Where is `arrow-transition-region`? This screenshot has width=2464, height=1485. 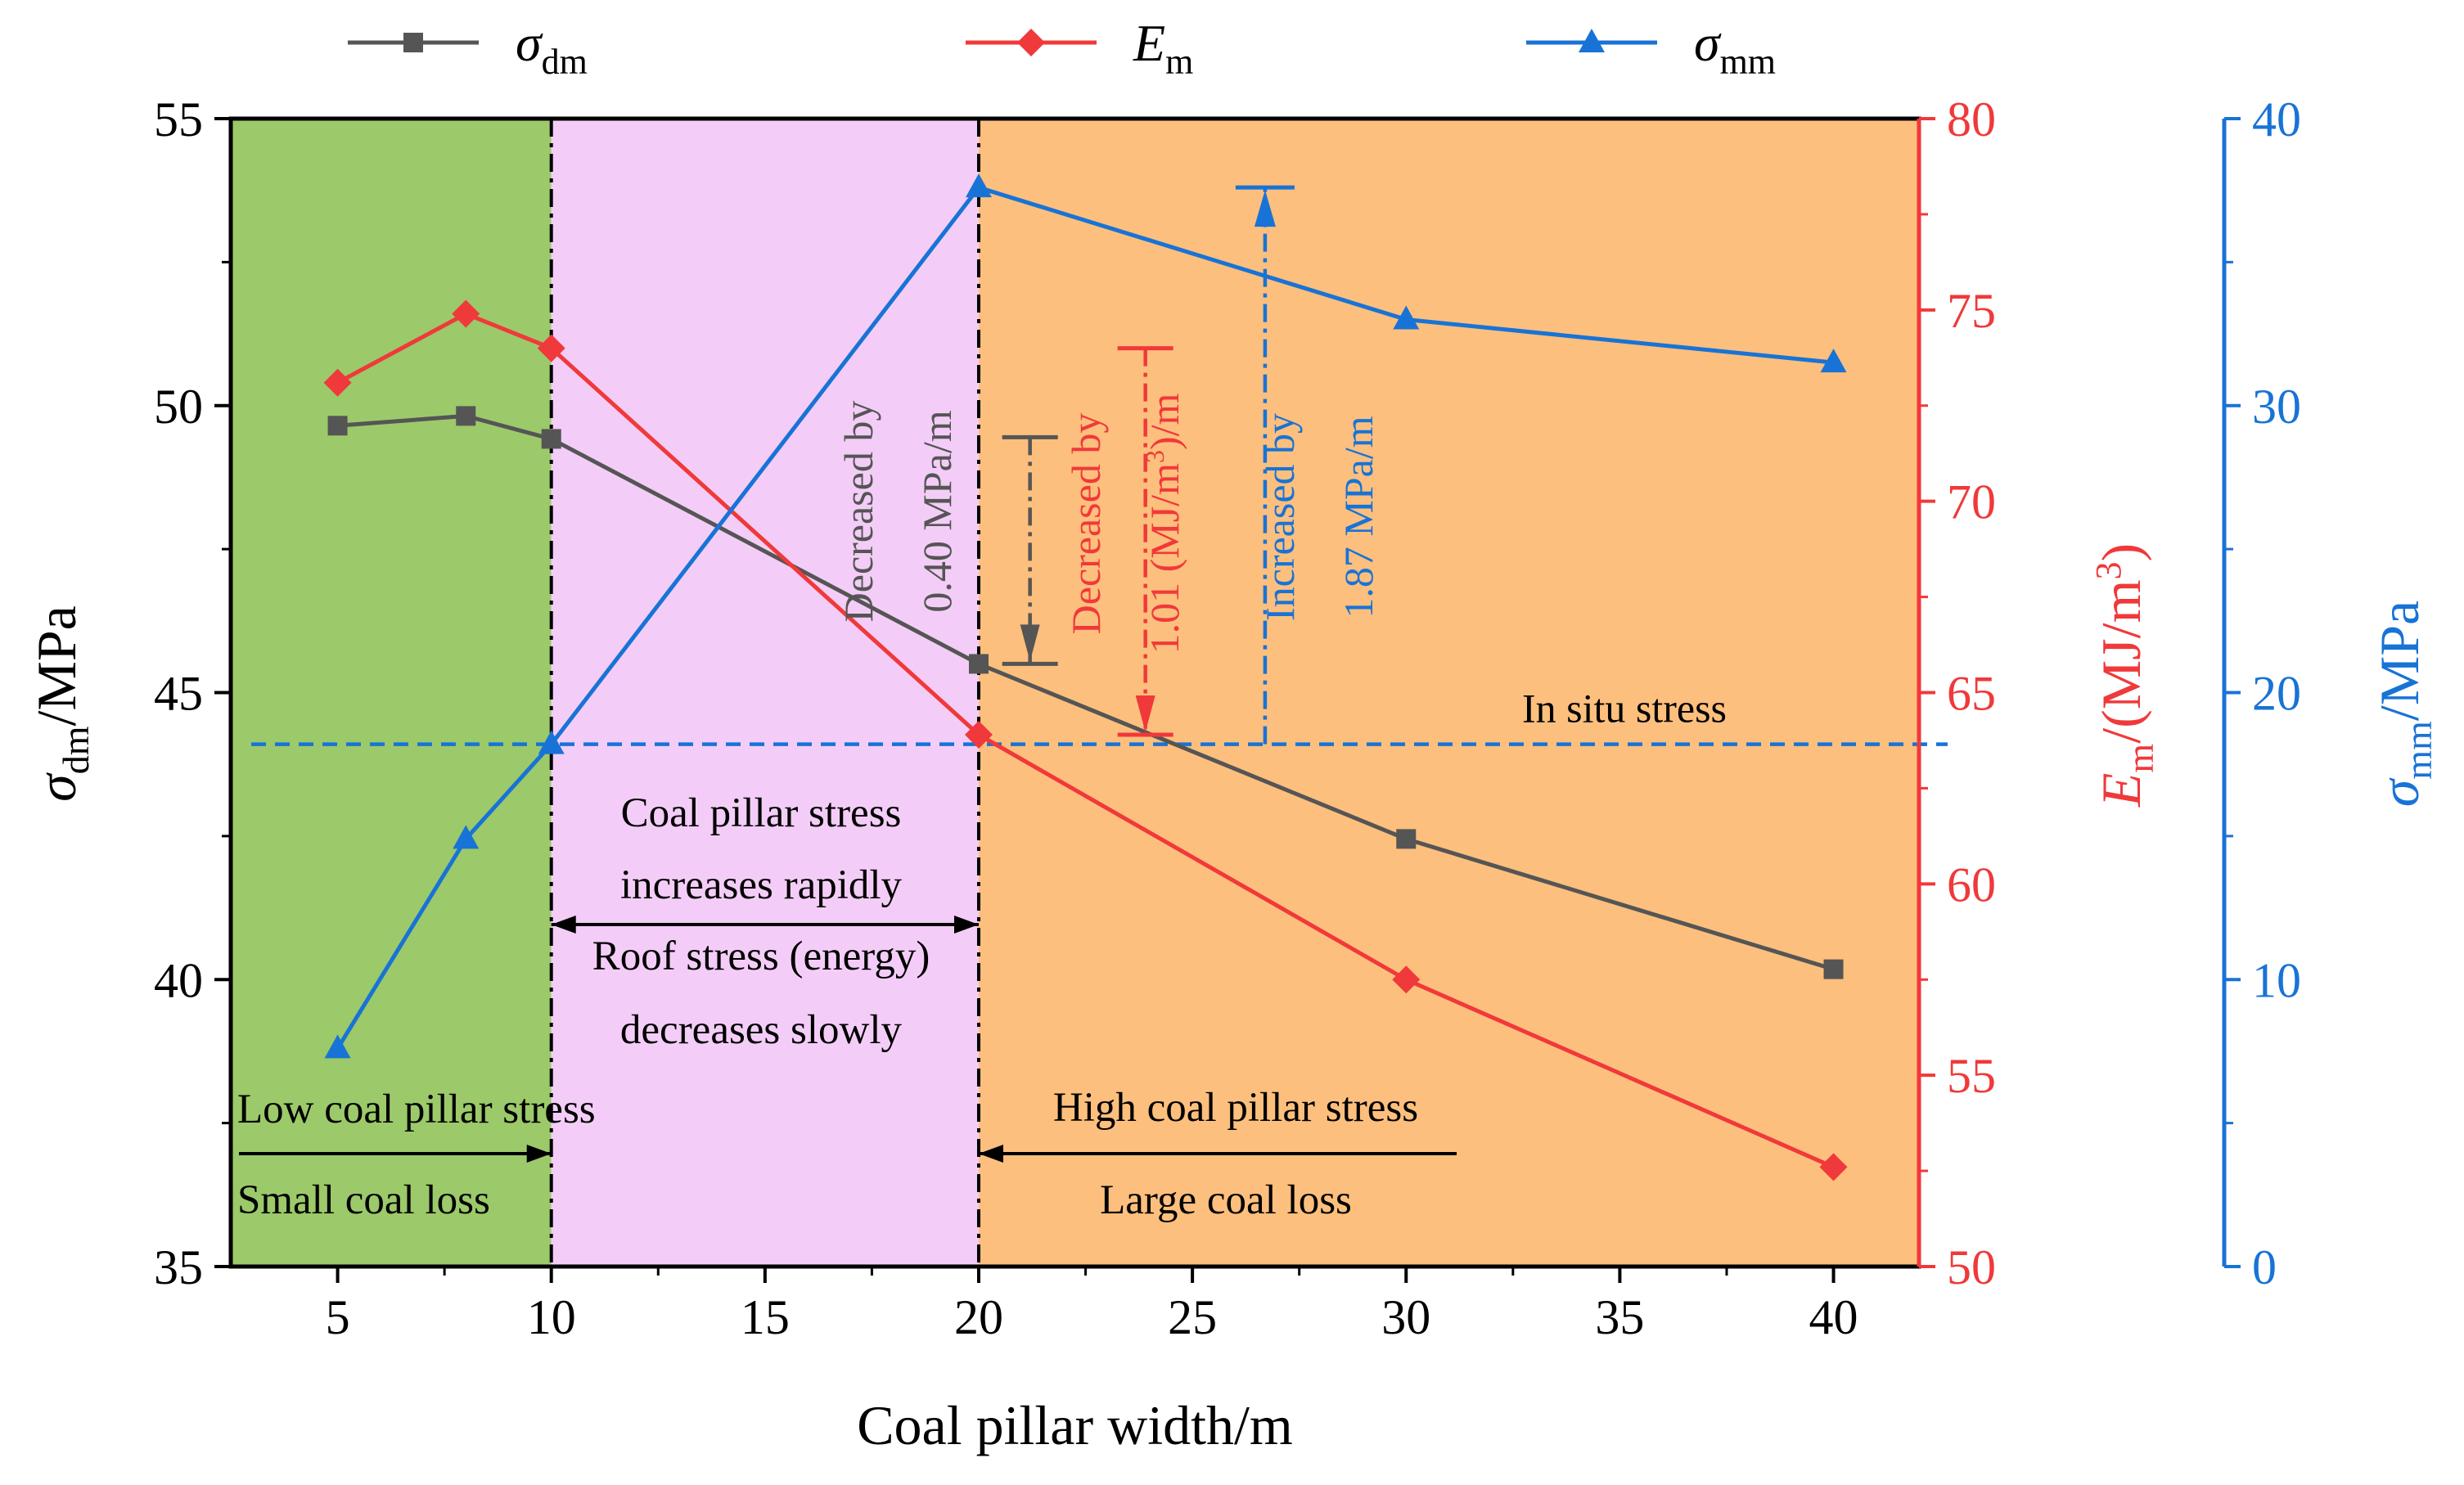 arrow-transition-region is located at coordinates (765, 925).